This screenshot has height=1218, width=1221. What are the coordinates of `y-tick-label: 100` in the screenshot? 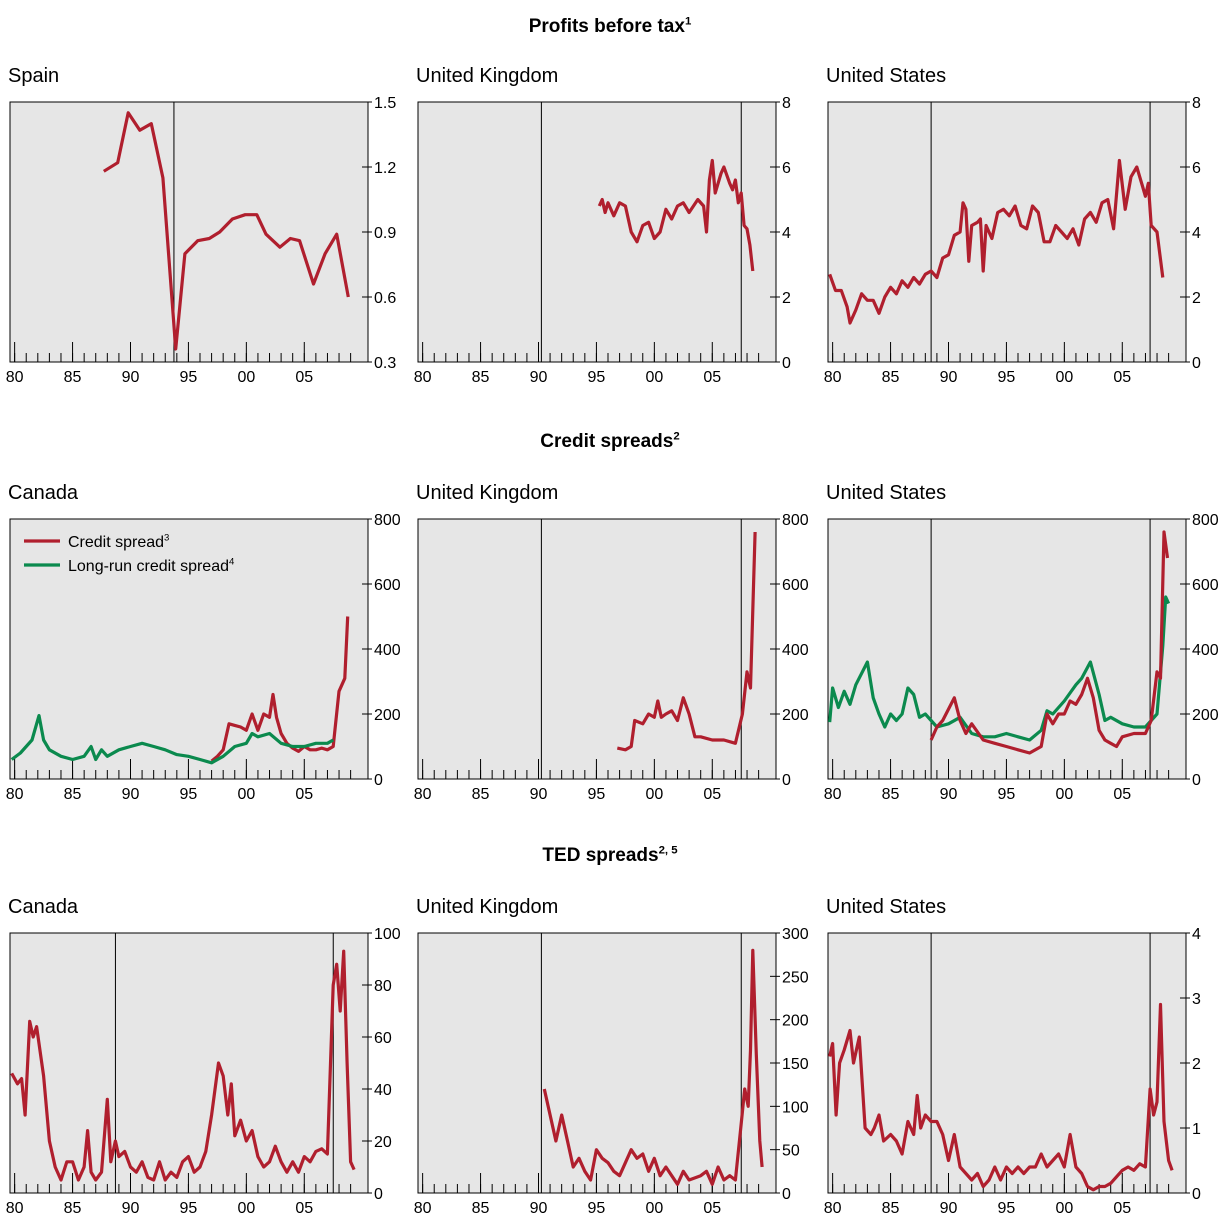 It's located at (795, 1107).